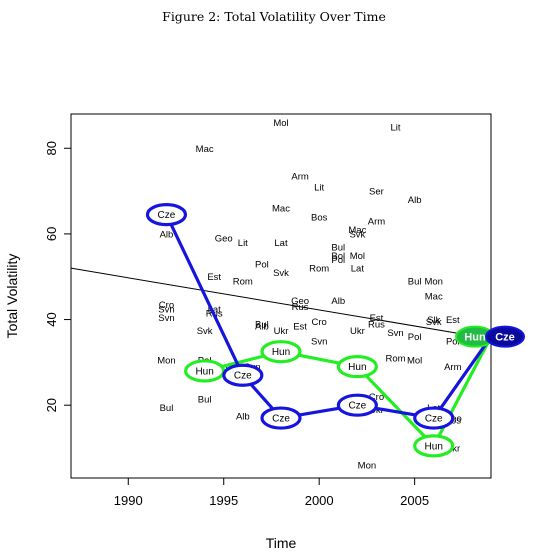 This screenshot has width=548, height=556. I want to click on series-line-hun, so click(348, 391).